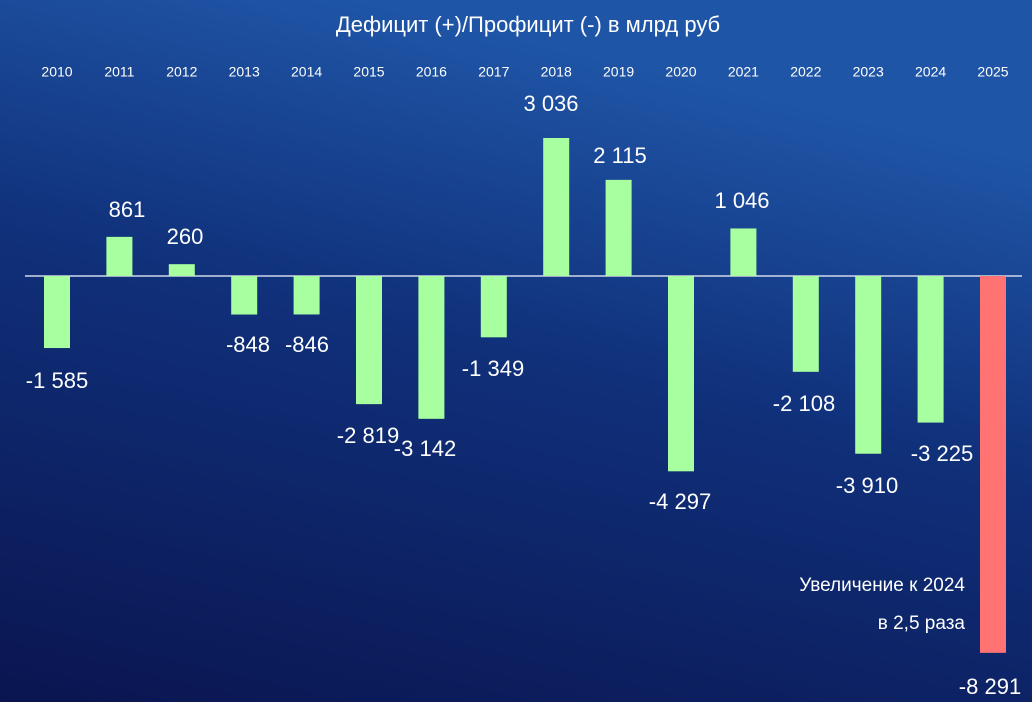 This screenshot has height=702, width=1032. Describe the element at coordinates (550, 103) in the screenshot. I see `data-label: 3 036` at that location.